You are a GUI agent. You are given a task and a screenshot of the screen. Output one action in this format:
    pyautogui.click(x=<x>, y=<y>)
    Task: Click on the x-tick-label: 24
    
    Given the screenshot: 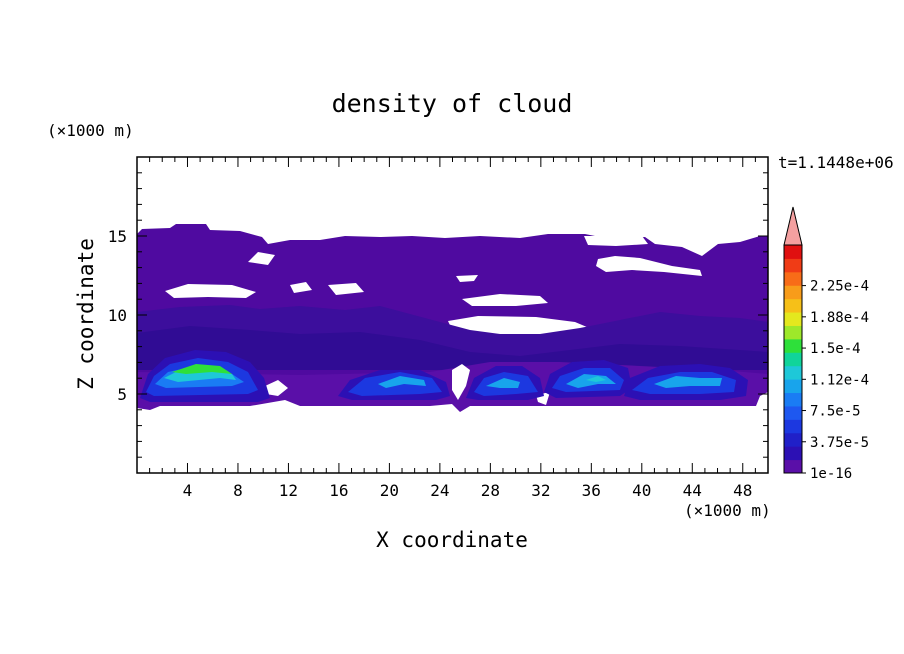 What is the action you would take?
    pyautogui.click(x=439, y=490)
    